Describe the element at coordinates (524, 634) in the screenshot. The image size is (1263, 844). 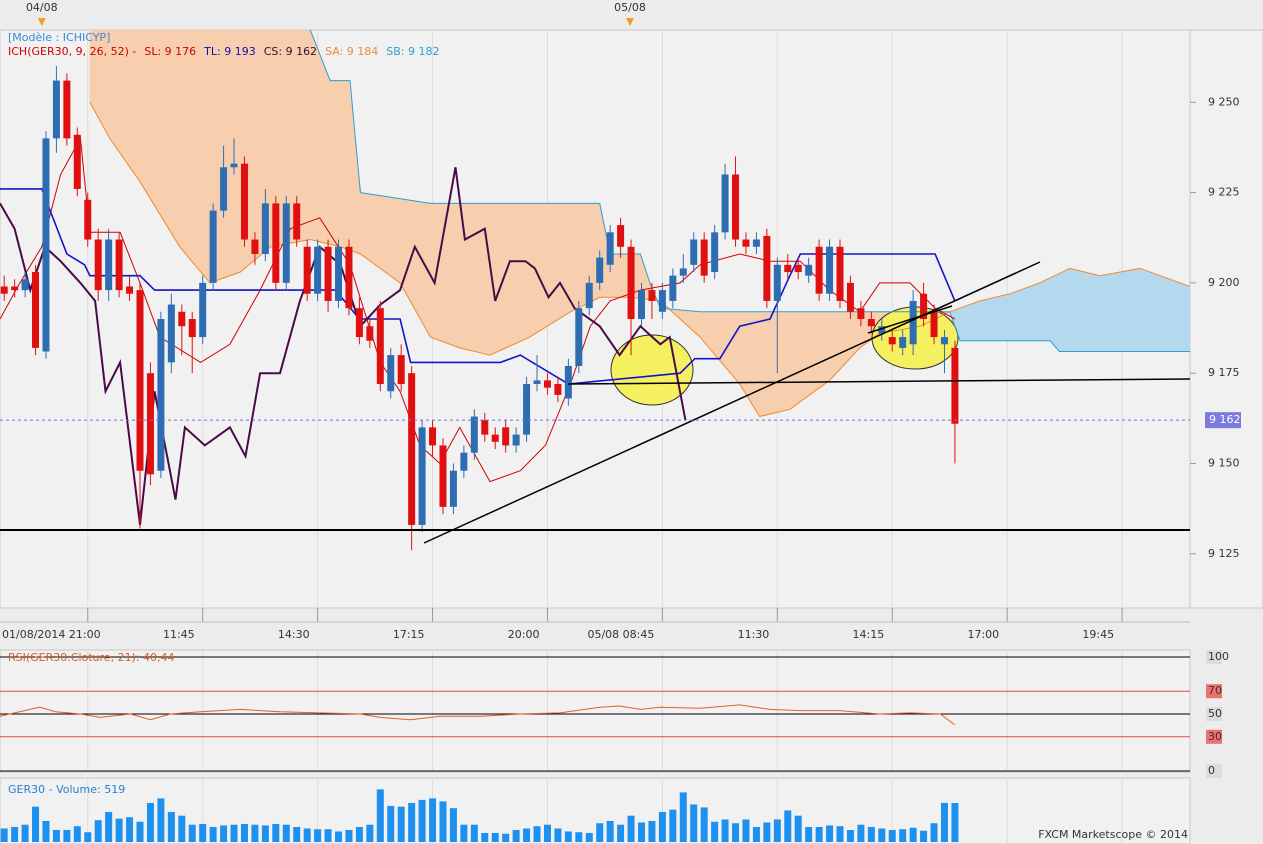
I see `x-tick-label: 20:00` at that location.